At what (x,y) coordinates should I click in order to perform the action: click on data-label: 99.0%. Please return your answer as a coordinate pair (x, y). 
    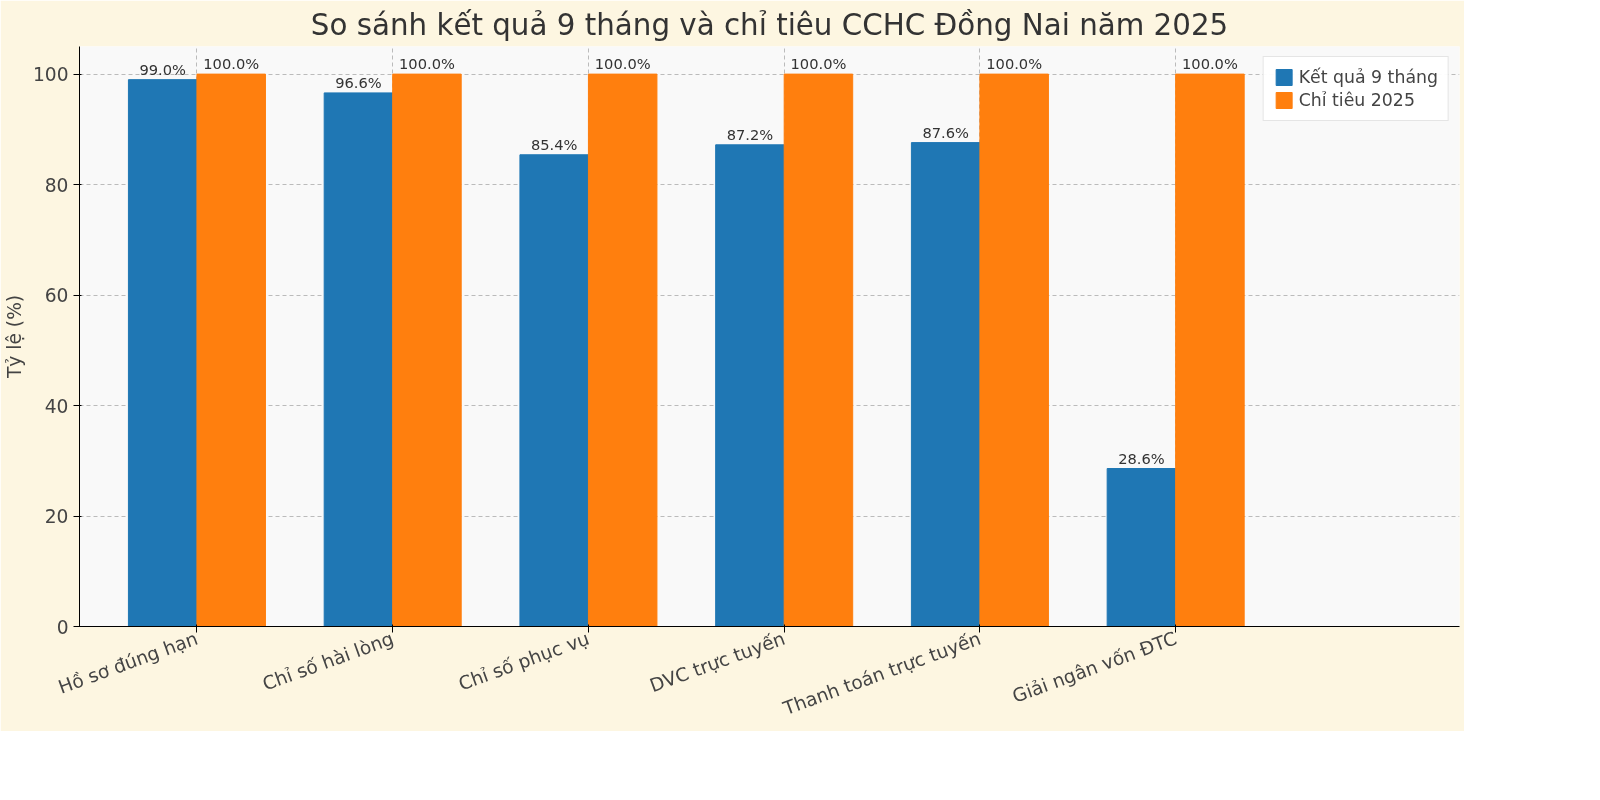
    Looking at the image, I should click on (163, 69).